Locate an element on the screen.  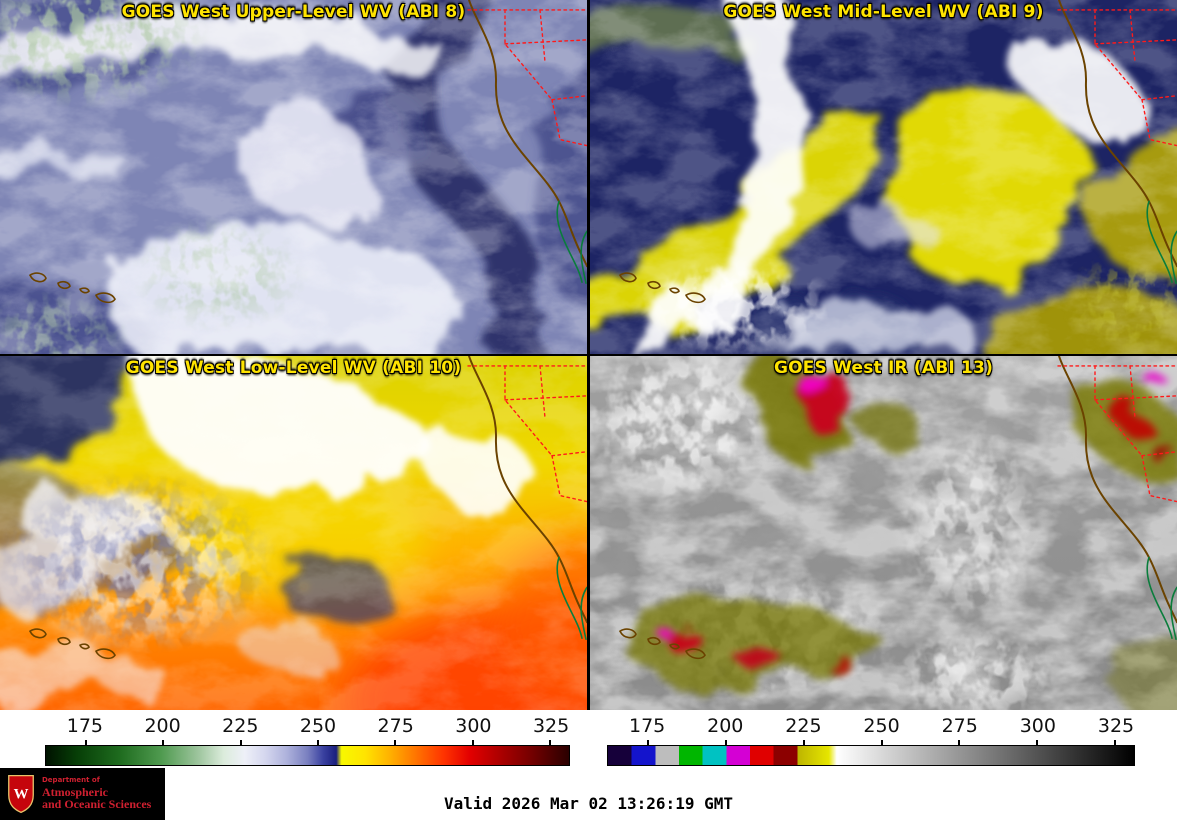
logo-line-oceanic: and Oceanic Sciences is located at coordinates (97, 804).